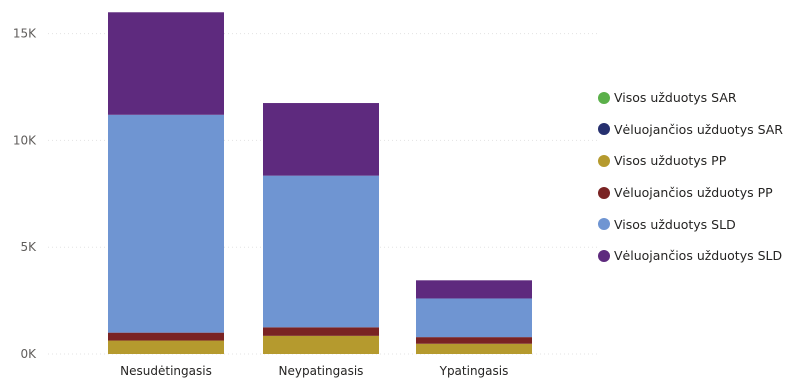  I want to click on legend-item: Visos užduotys SAR, so click(704, 98).